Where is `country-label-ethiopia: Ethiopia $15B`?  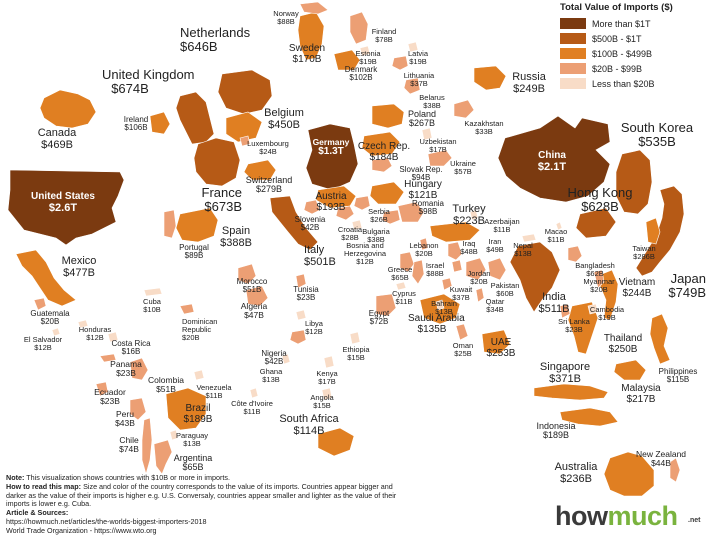 country-label-ethiopia: Ethiopia $15B is located at coordinates (356, 354).